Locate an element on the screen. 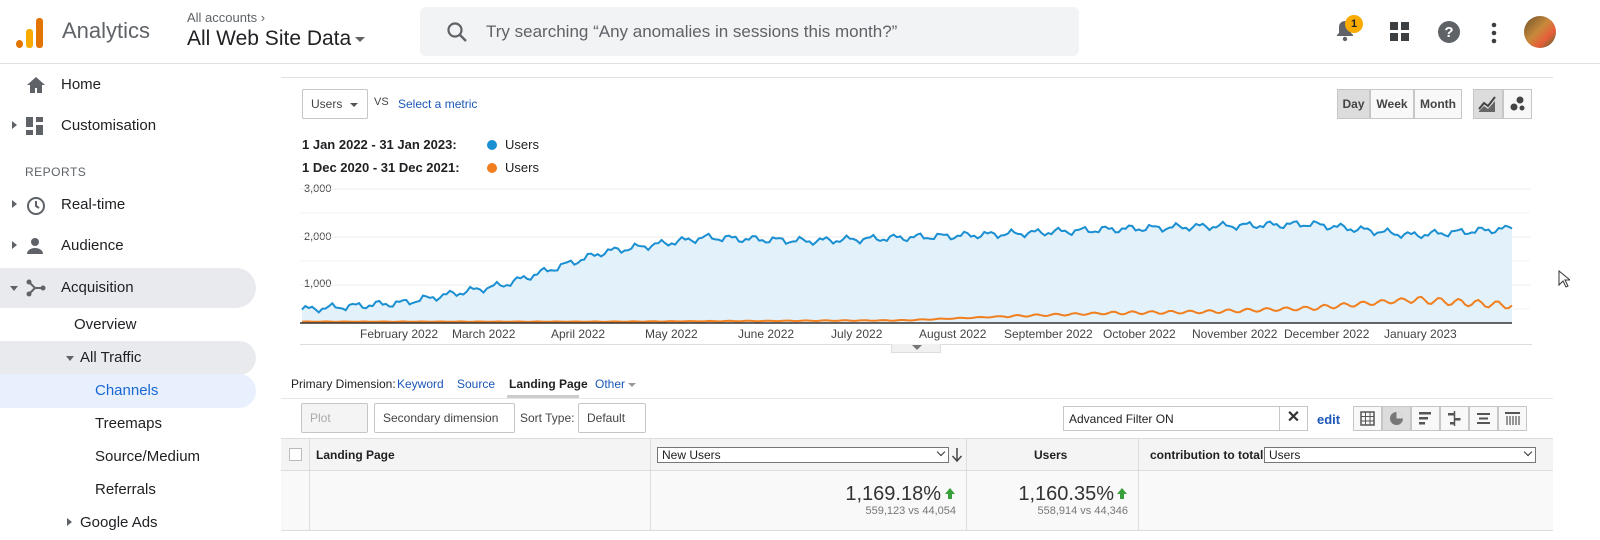 The width and height of the screenshot is (1600, 540). legend-dot-current is located at coordinates (492, 145).